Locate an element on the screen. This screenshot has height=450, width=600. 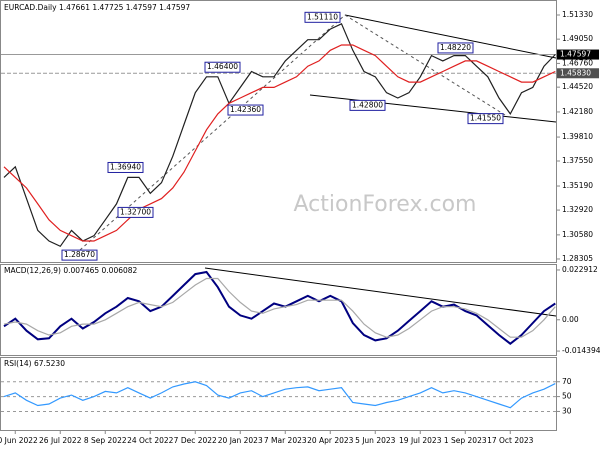
x-tick-label: 1 Sep 2023 is located at coordinates (465, 440).